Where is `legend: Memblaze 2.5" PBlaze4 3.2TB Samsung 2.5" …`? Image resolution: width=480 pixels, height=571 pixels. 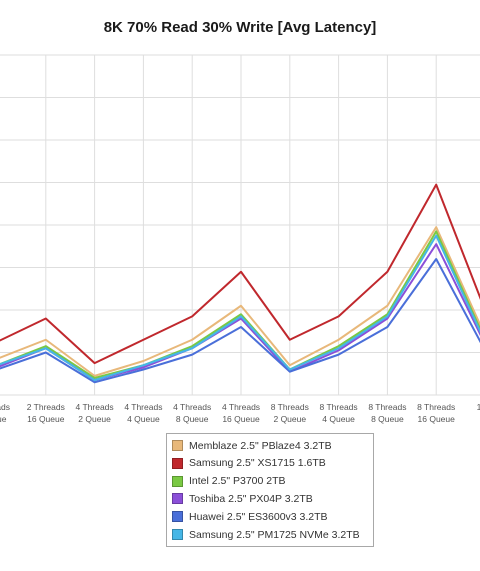 legend: Memblaze 2.5" PBlaze4 3.2TB Samsung 2.5" … is located at coordinates (270, 490).